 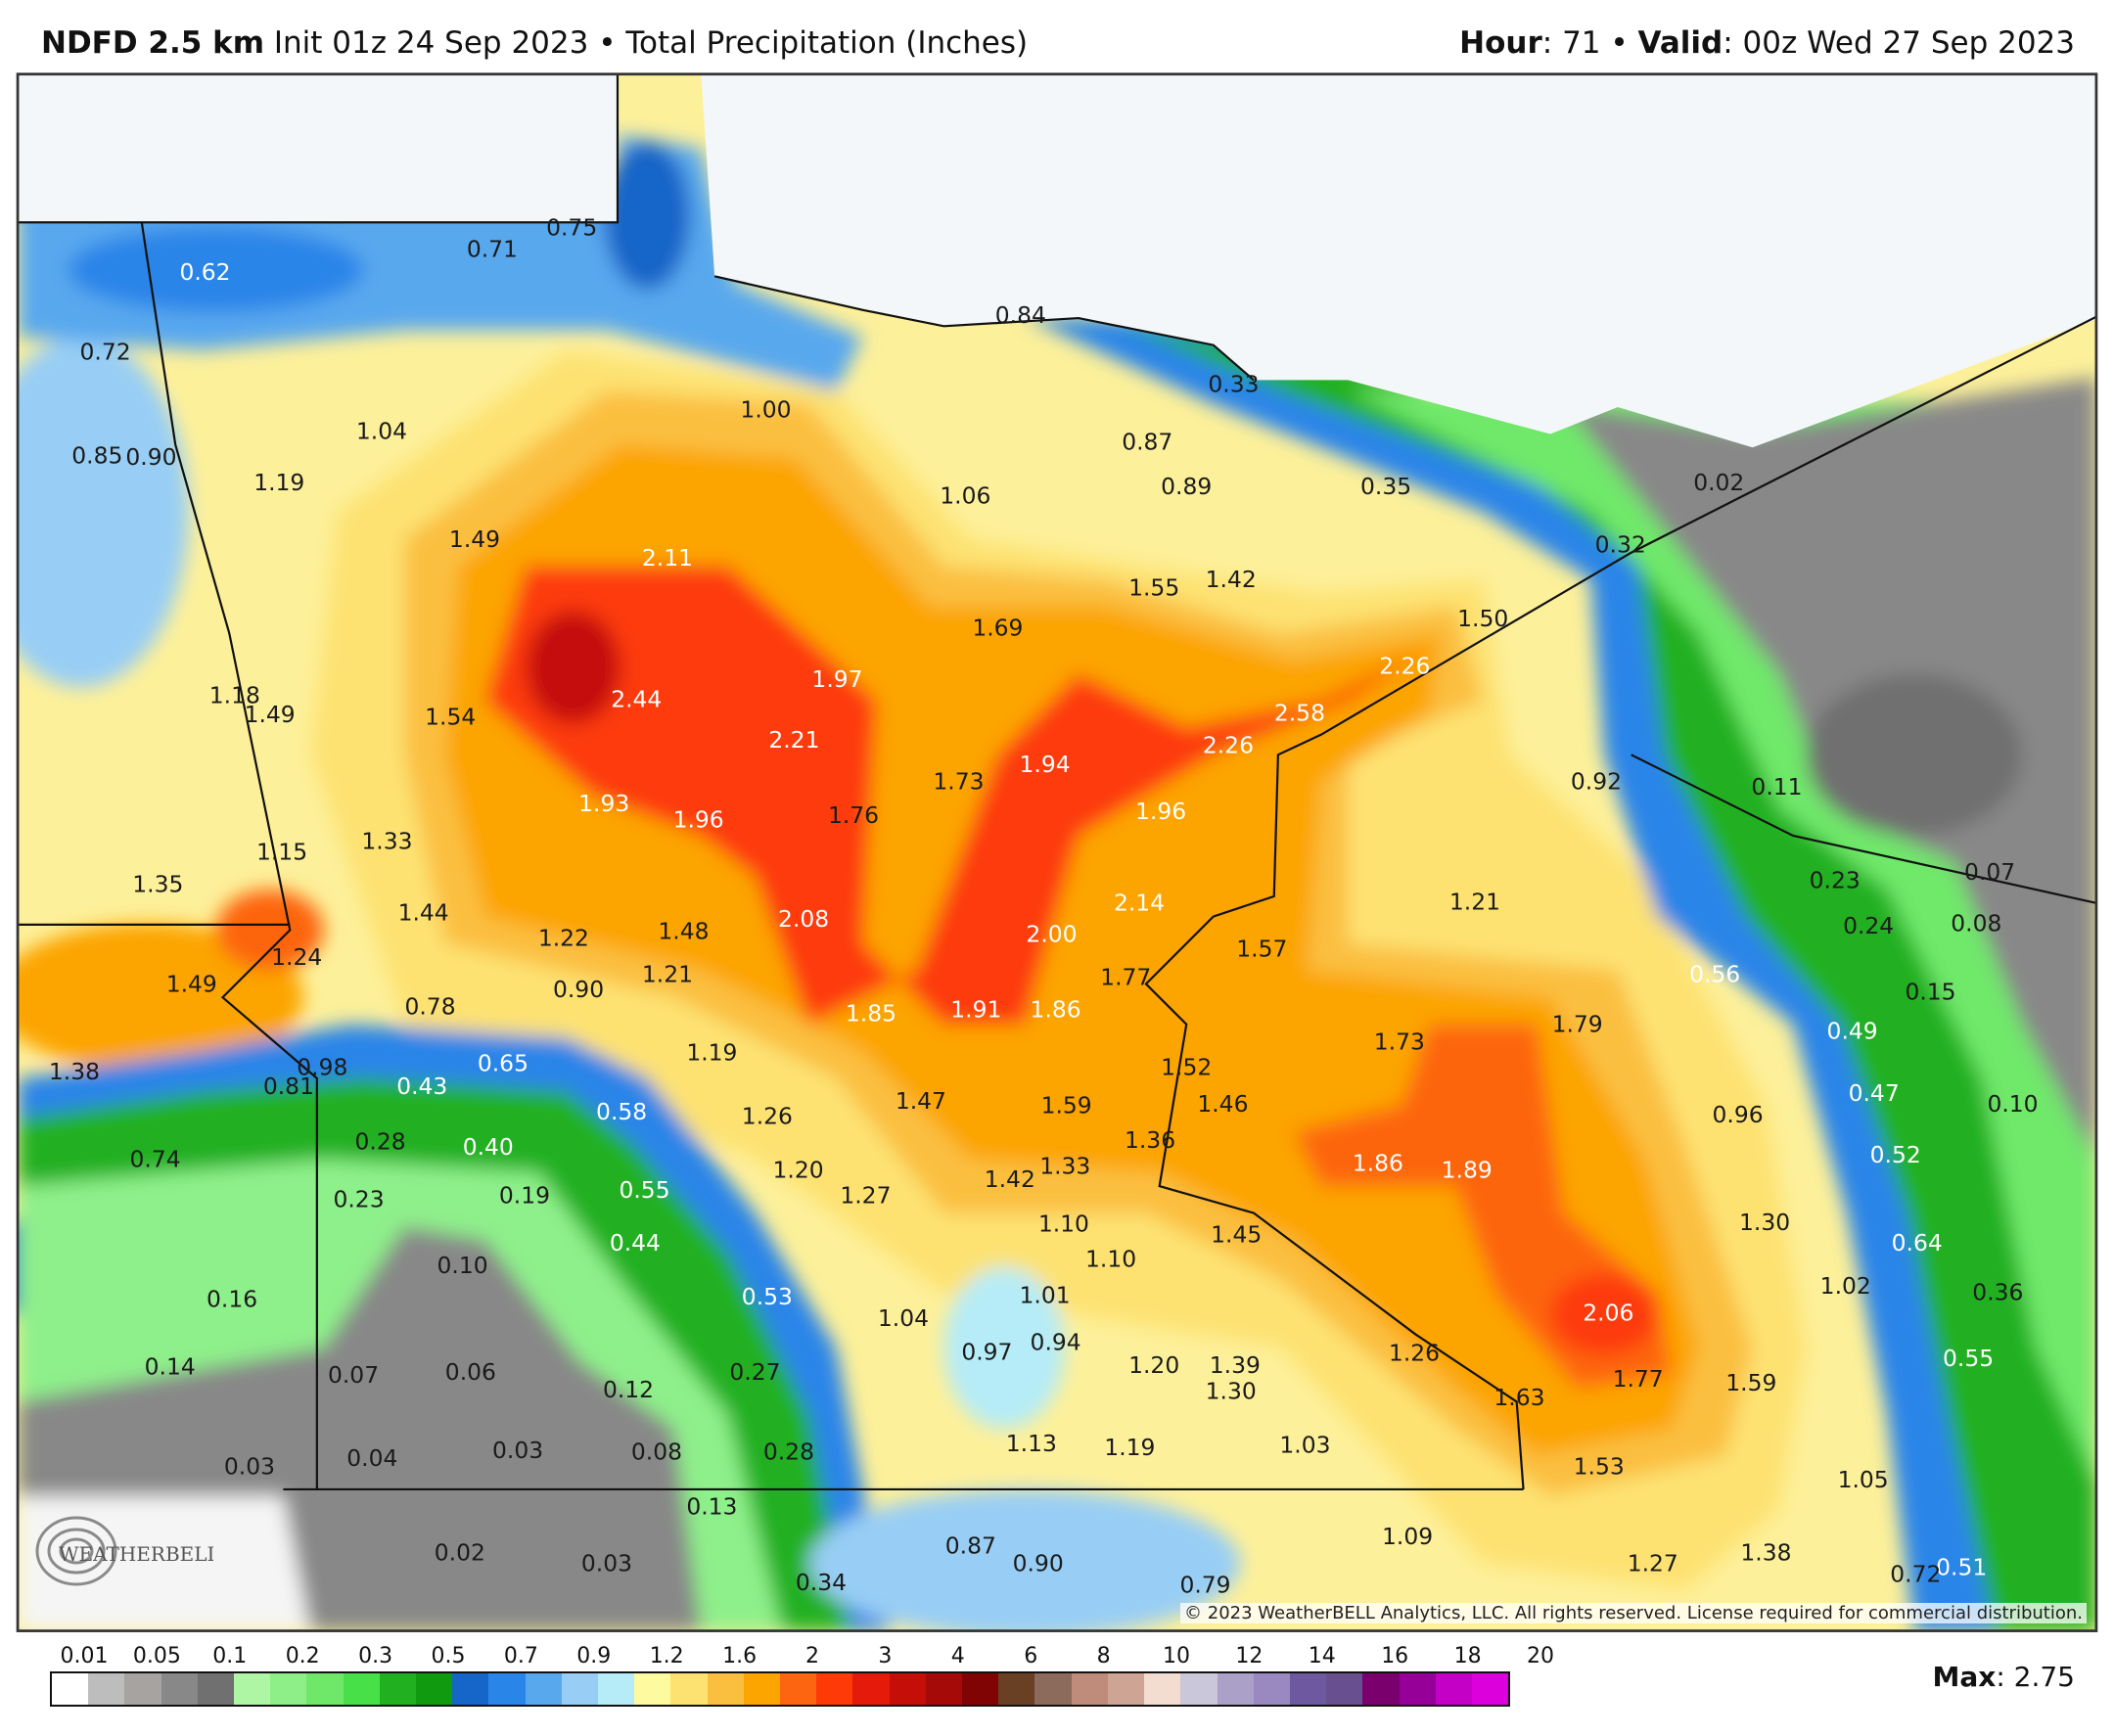 I want to click on precip-value-label: 1.09, so click(x=1408, y=1536).